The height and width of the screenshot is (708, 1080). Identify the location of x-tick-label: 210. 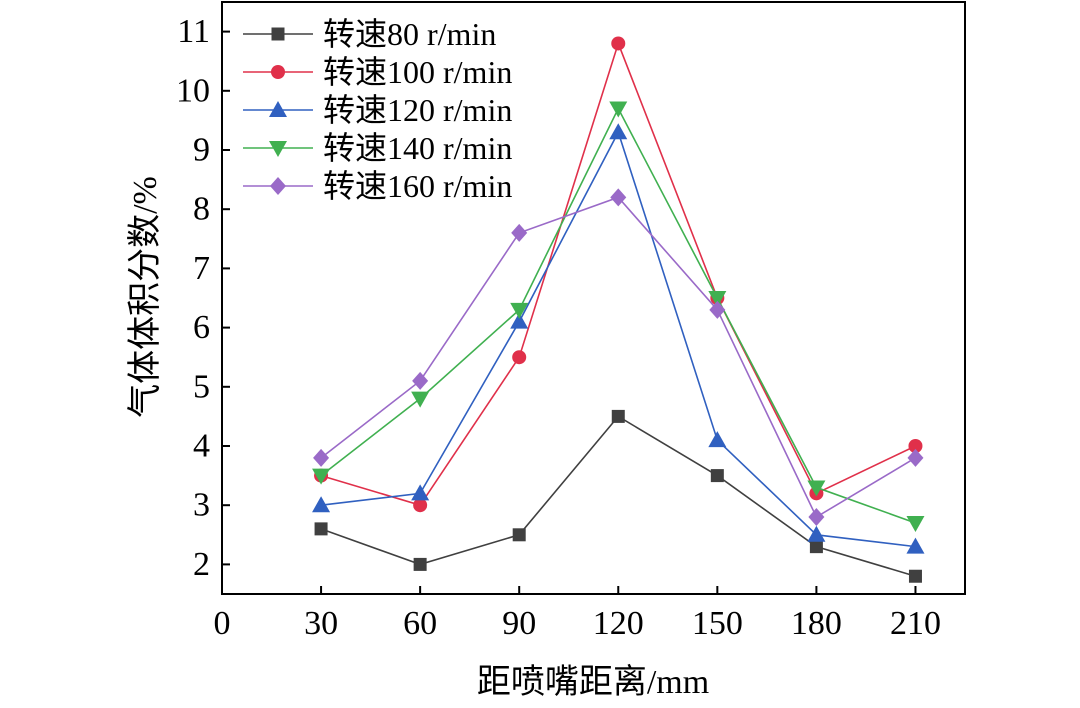
(915, 623).